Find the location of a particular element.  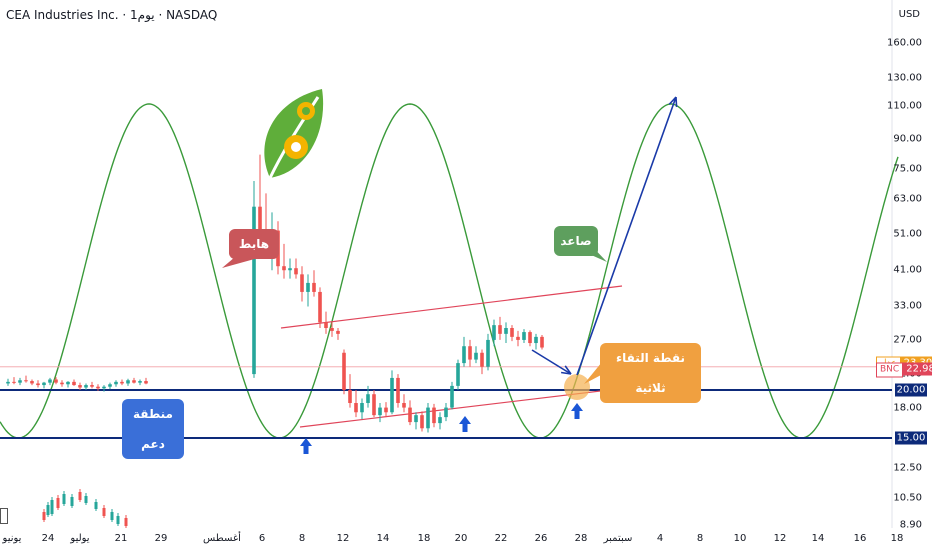

x-tick-label: يوليو is located at coordinates (80, 538).